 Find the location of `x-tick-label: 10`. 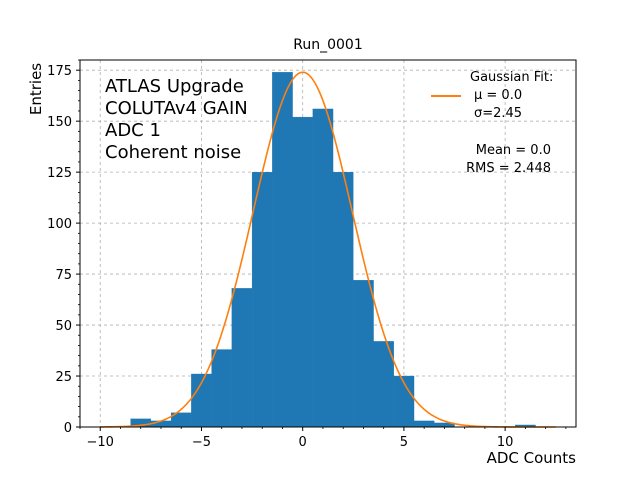

x-tick-label: 10 is located at coordinates (505, 442).